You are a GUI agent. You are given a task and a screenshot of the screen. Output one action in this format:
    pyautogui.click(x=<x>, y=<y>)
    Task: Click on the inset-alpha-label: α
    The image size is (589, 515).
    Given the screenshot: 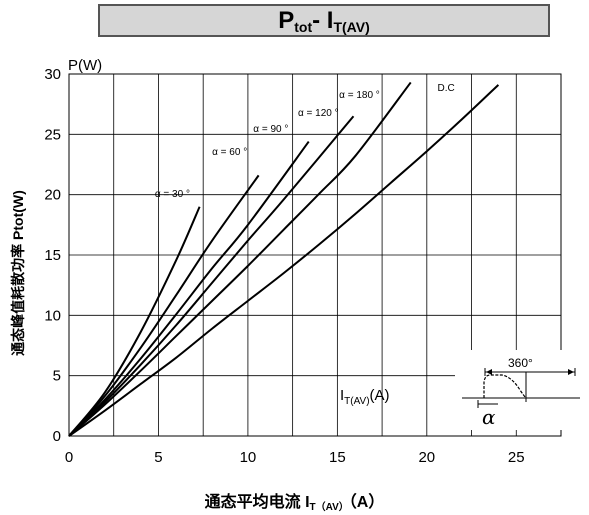 What is the action you would take?
    pyautogui.click(x=489, y=417)
    